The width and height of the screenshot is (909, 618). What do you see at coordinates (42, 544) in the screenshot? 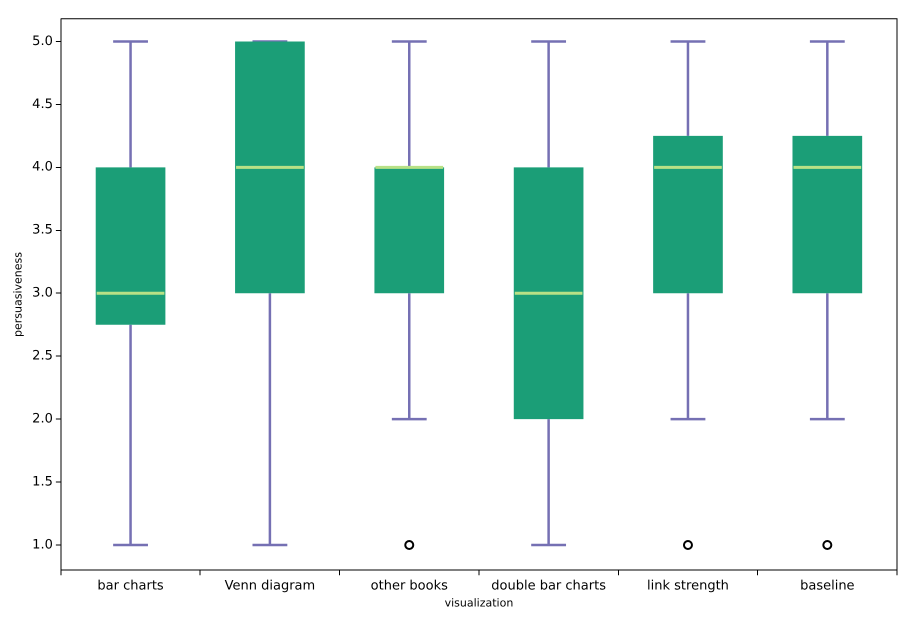
I see `y-tick-label: 1.0` at bounding box center [42, 544].